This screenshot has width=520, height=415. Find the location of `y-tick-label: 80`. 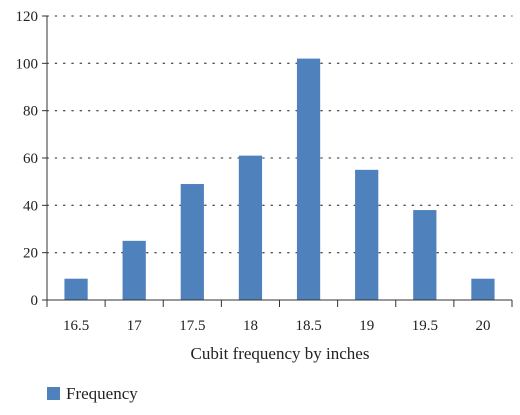

y-tick-label: 80 is located at coordinates (30, 112).